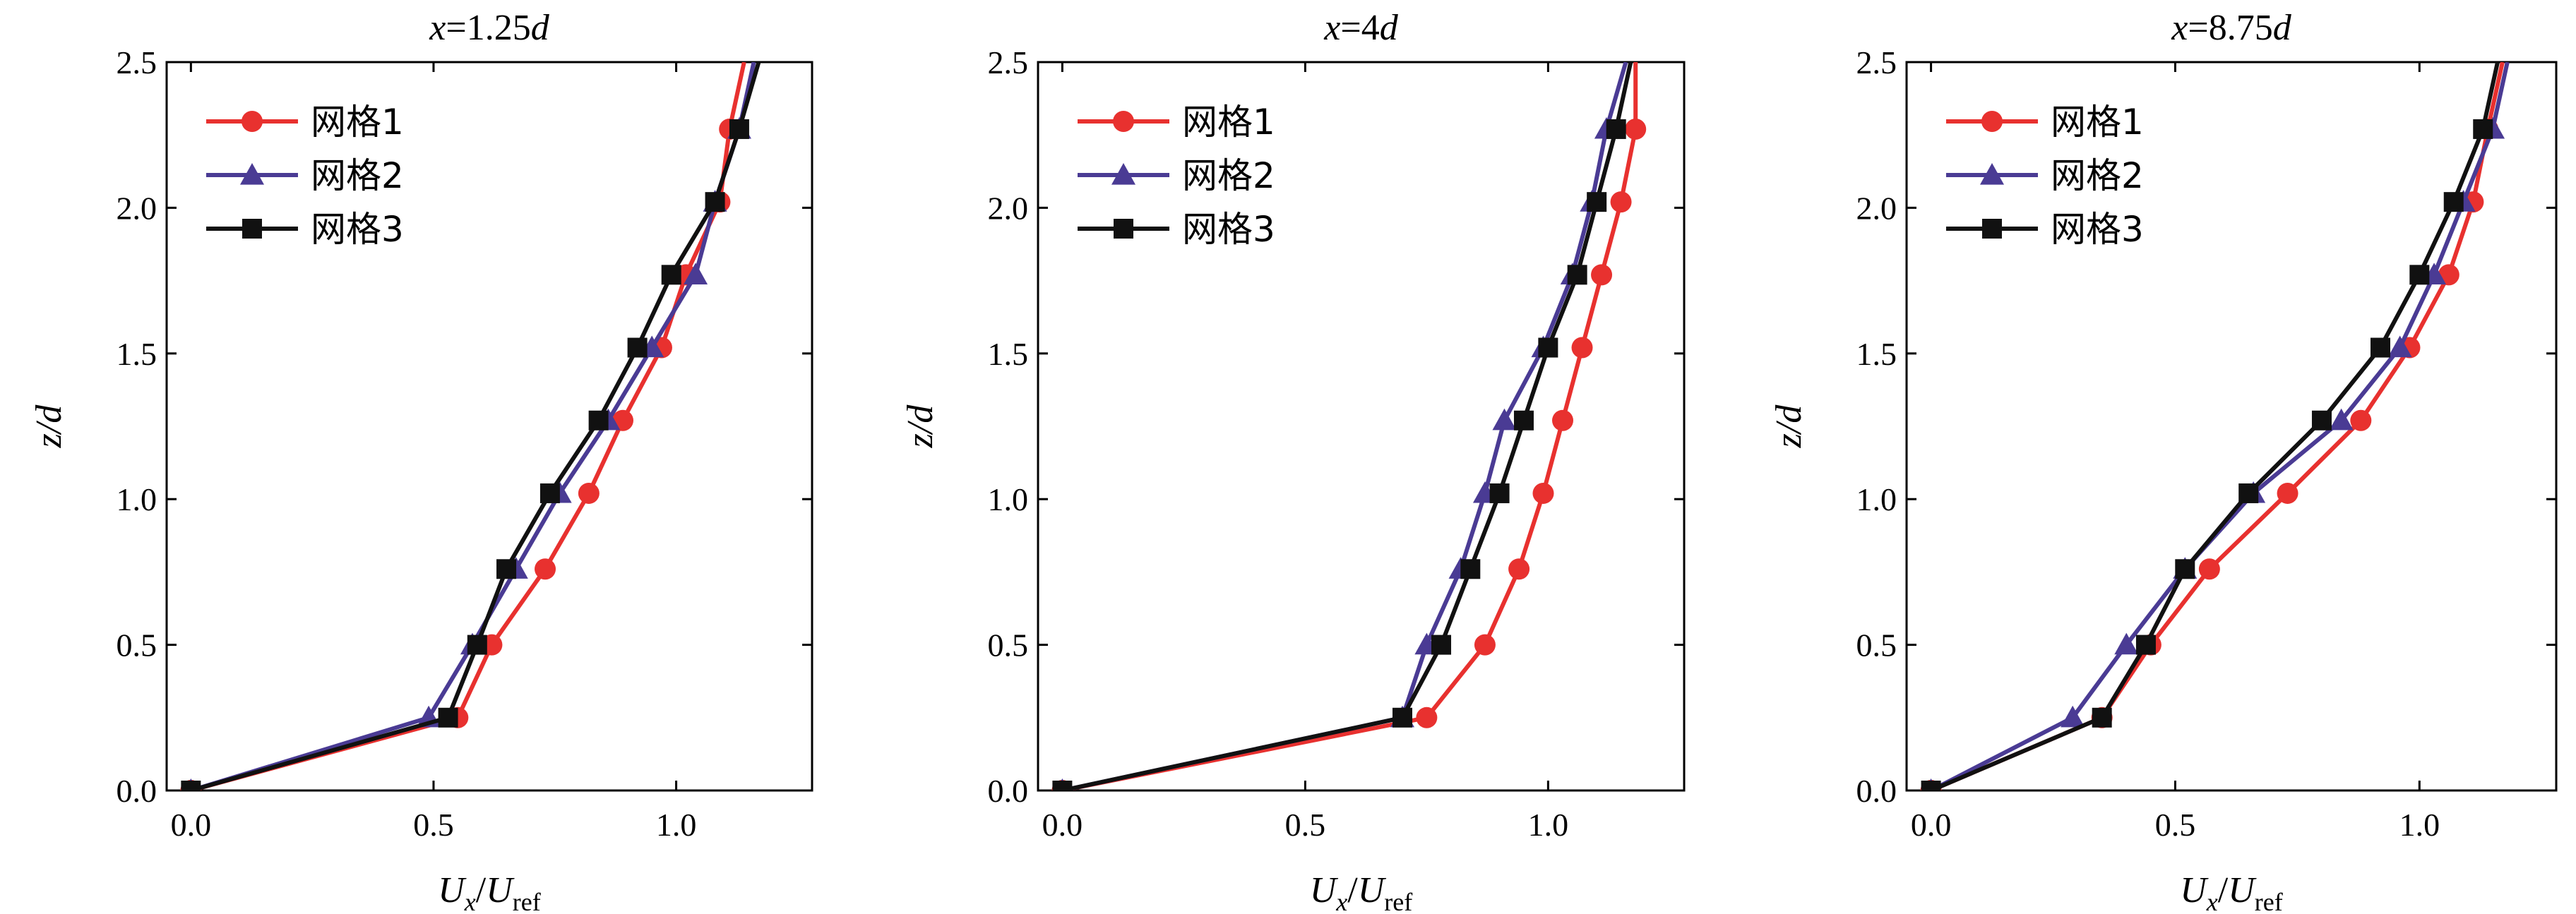 Image resolution: width=2576 pixels, height=914 pixels. I want to click on chart-title: x=8.75d, so click(2231, 28).